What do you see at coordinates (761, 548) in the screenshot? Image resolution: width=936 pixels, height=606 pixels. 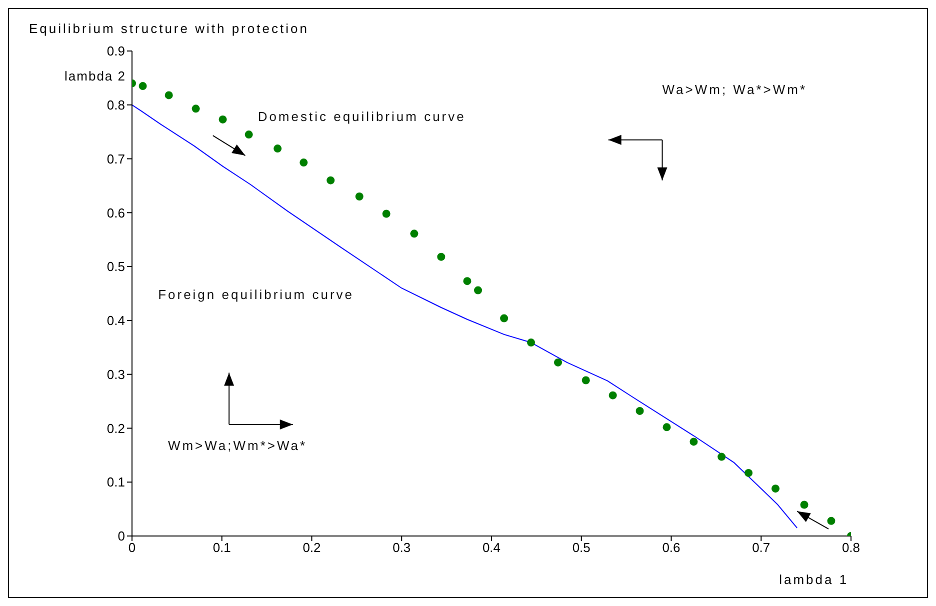 I see `x-tick-label: 0.7` at bounding box center [761, 548].